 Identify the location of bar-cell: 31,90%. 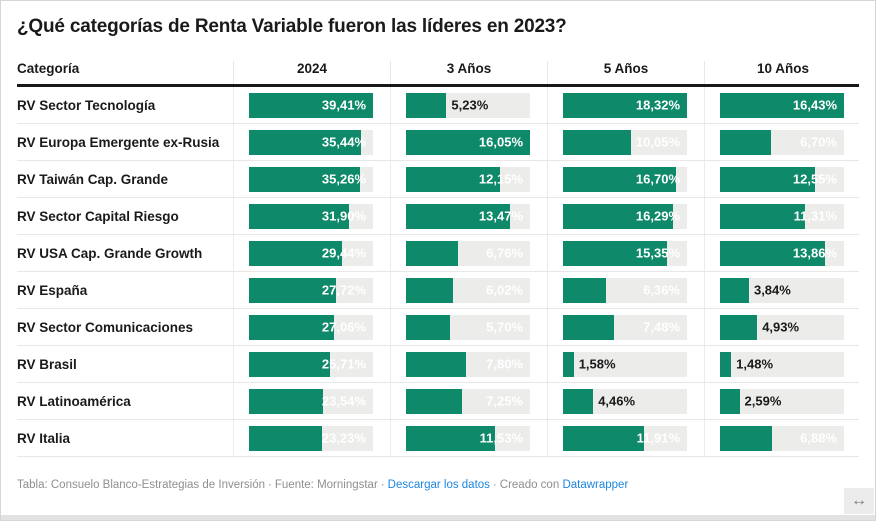
(311, 216).